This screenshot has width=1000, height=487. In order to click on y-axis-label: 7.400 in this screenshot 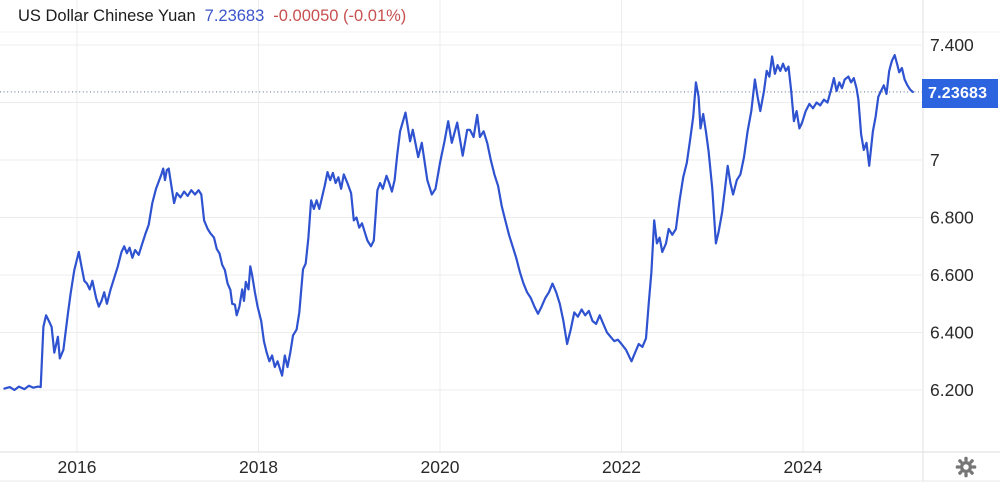, I will do `click(952, 45)`.